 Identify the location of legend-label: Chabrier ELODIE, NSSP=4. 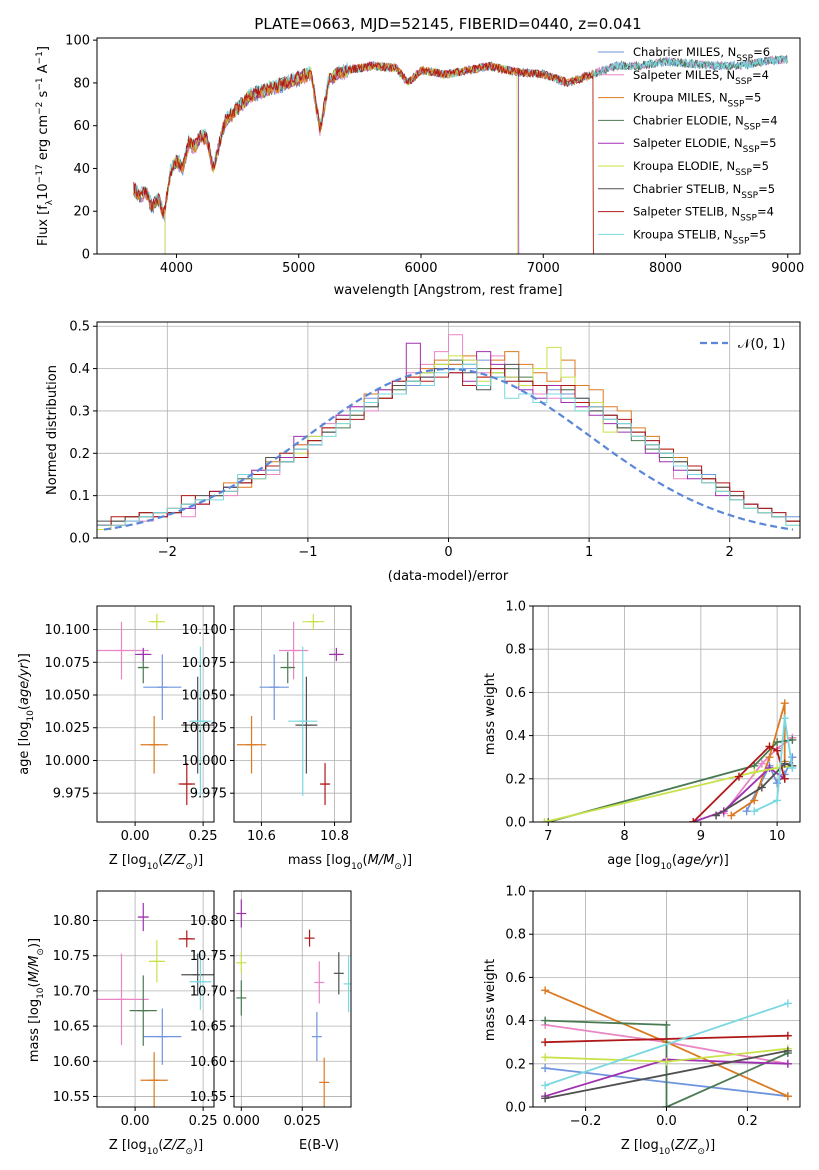
(705, 122).